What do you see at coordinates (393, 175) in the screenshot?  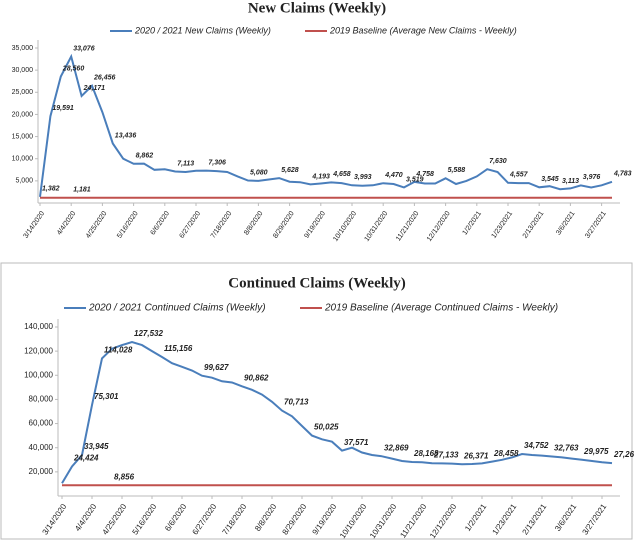 I see `data-label: 4,470` at bounding box center [393, 175].